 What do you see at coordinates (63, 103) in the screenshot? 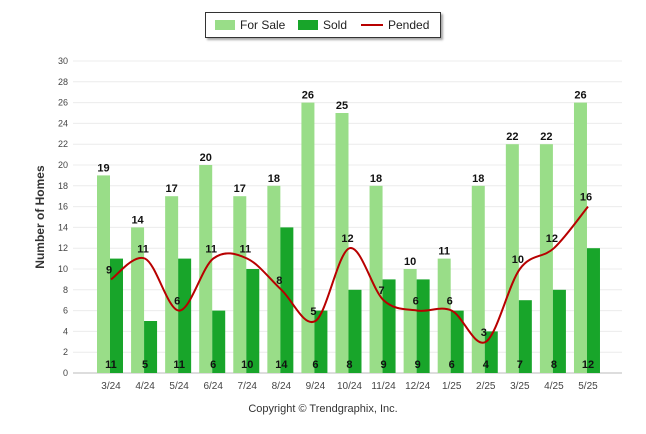
I see `y-tick-label: 26` at bounding box center [63, 103].